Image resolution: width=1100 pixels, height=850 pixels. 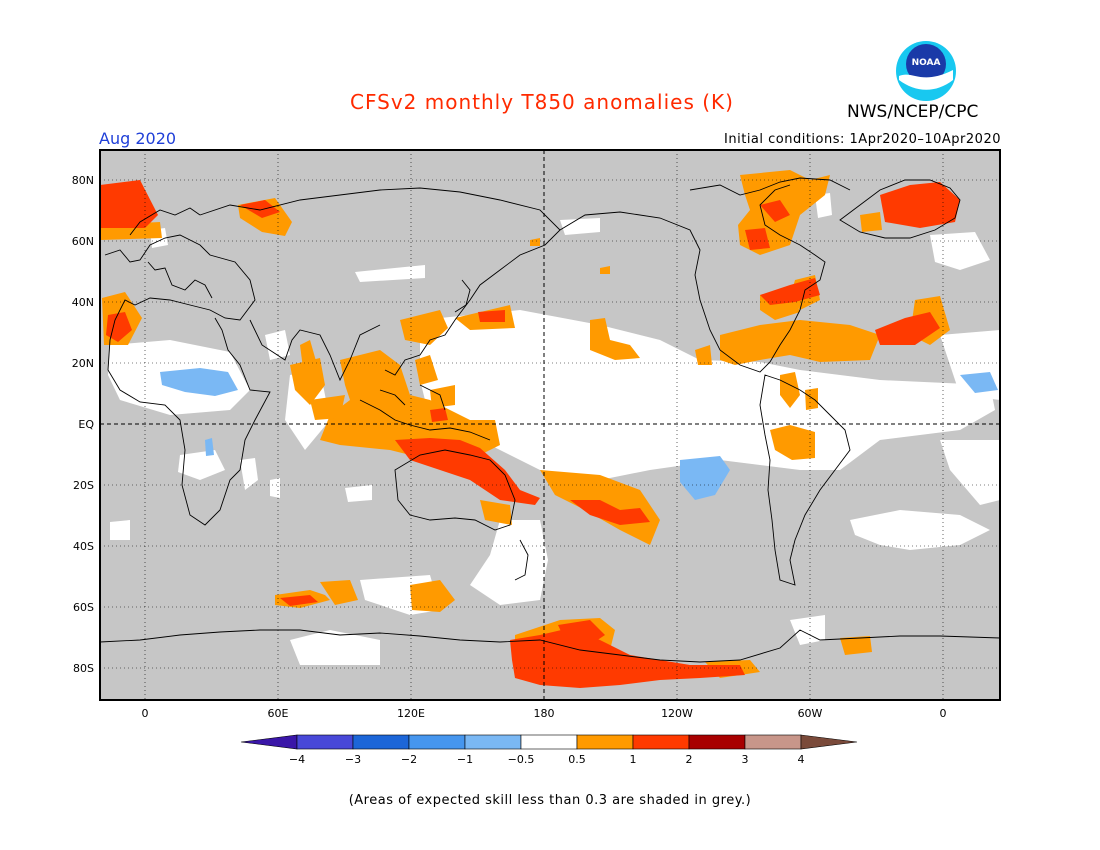 I want to click on lon-label: 120W, so click(x=677, y=713).